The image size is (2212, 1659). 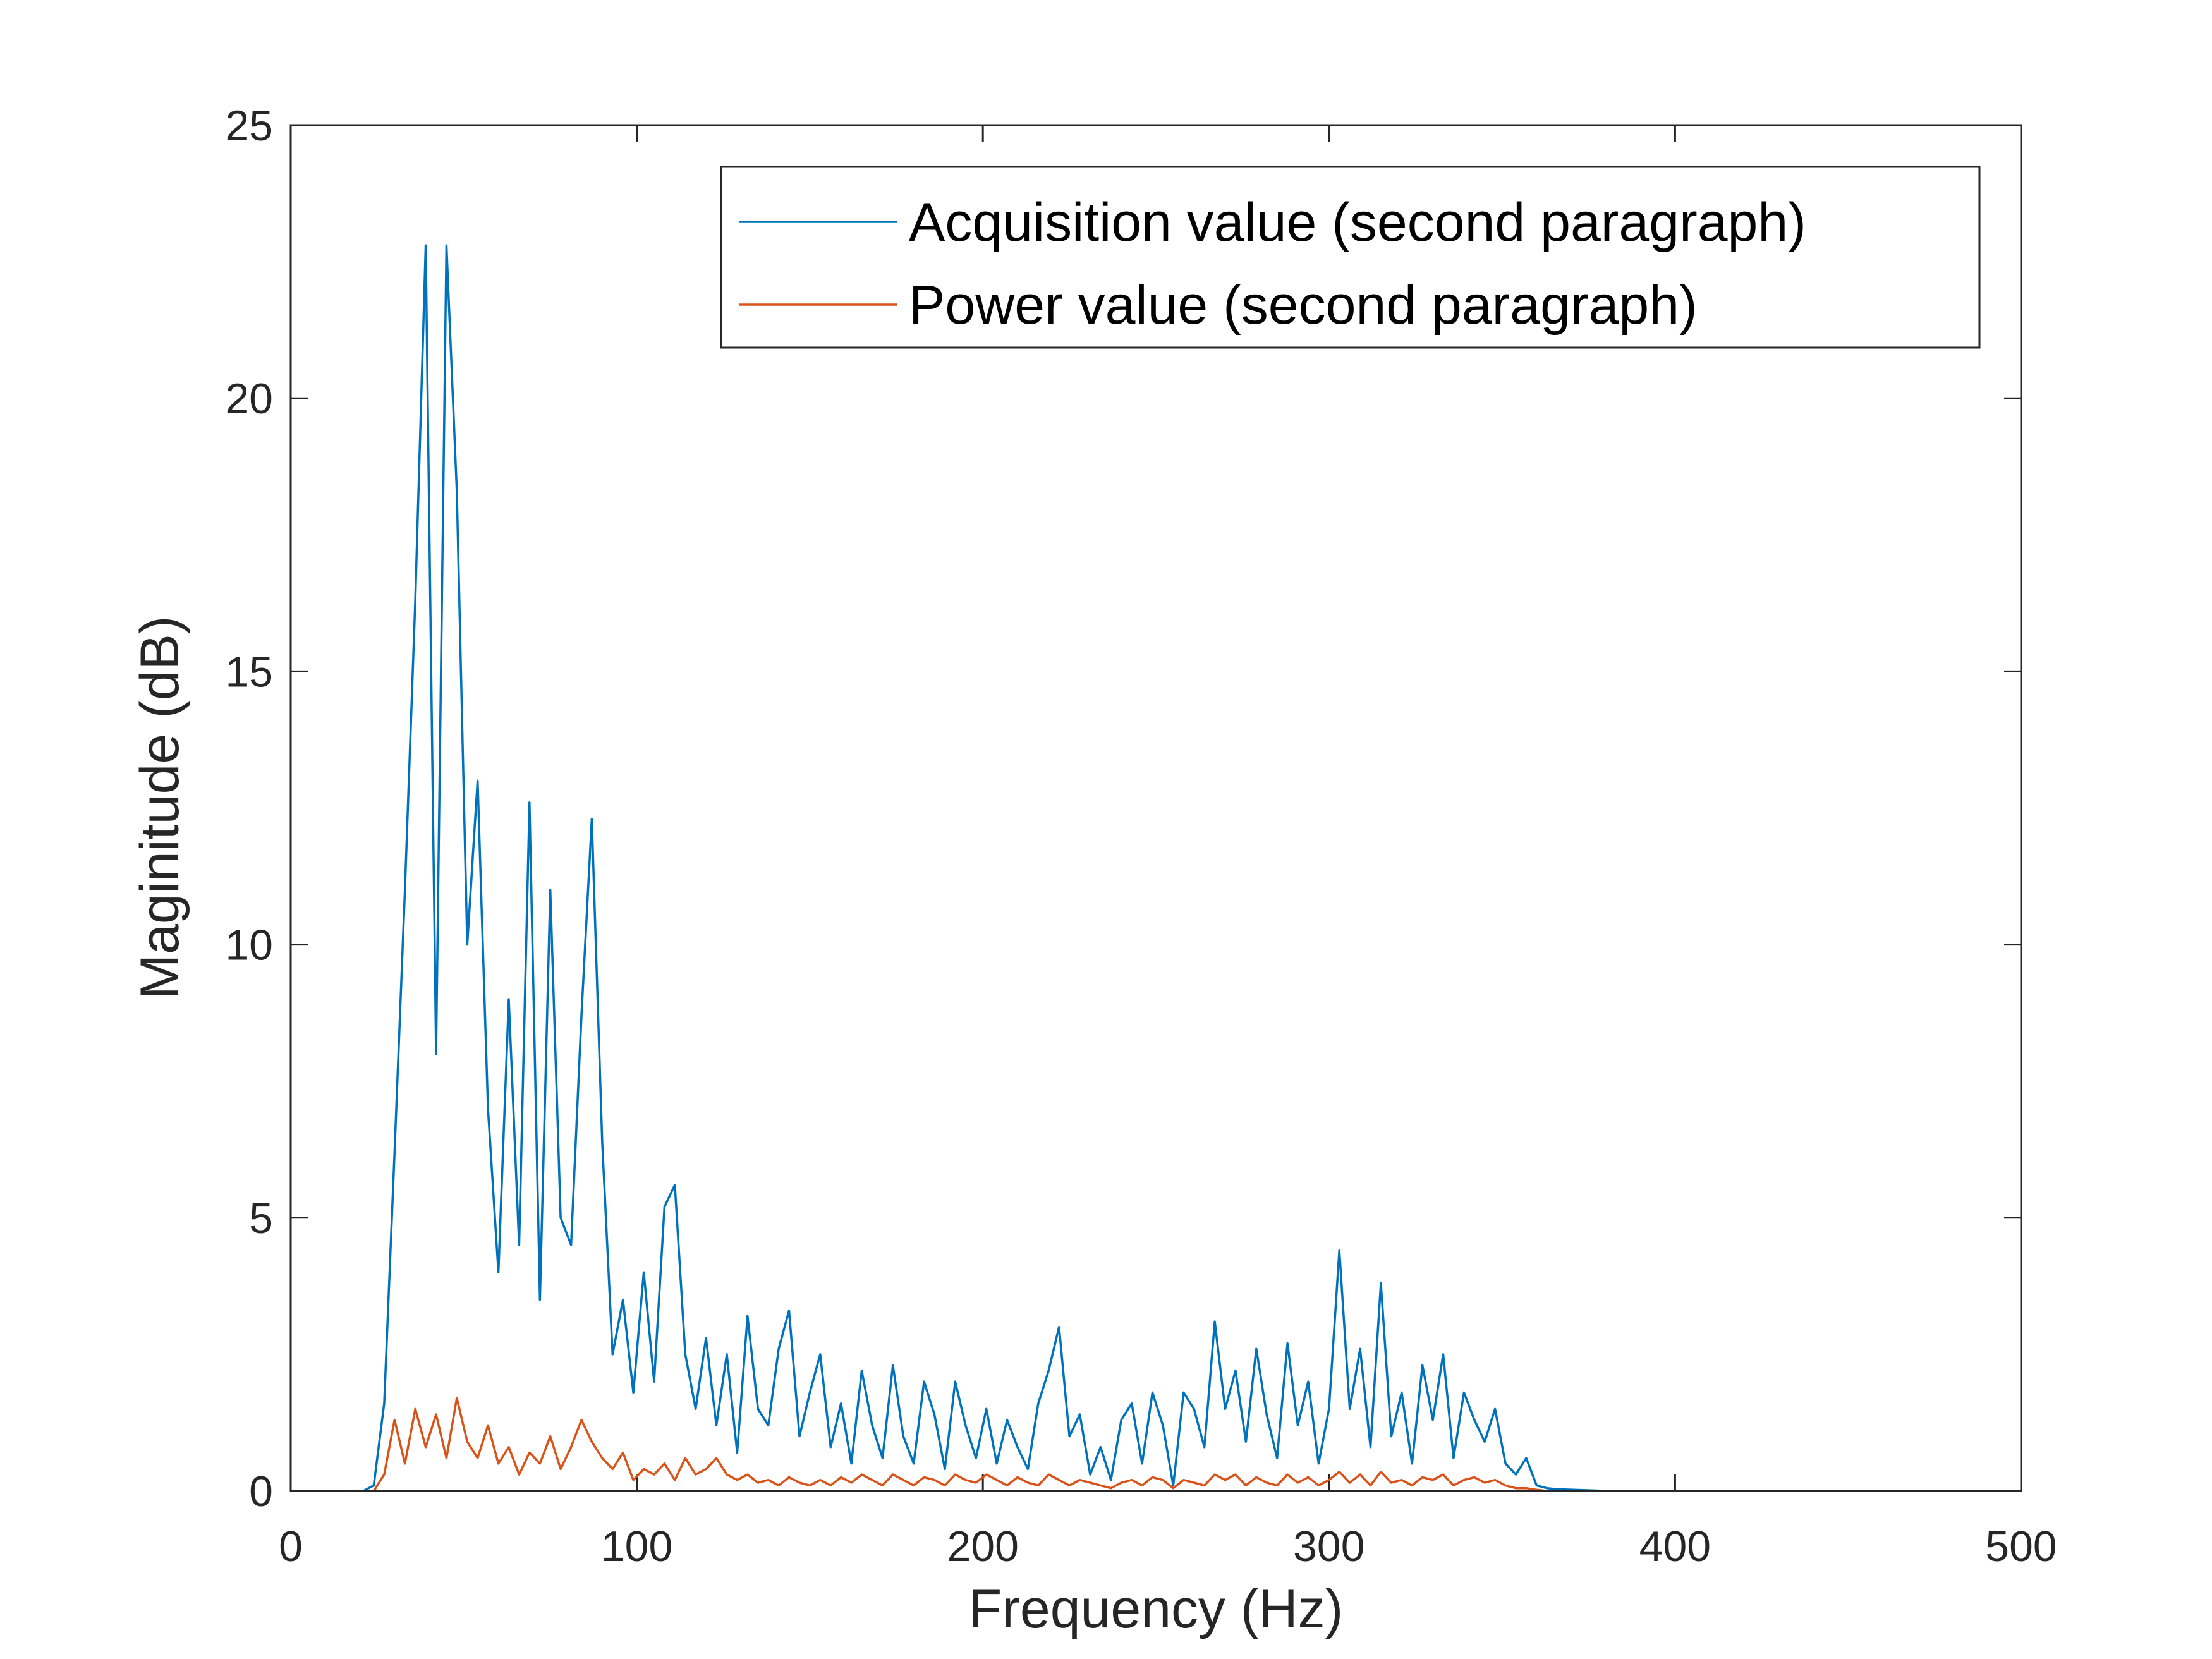 I want to click on data-line, so click(x=1156, y=1444).